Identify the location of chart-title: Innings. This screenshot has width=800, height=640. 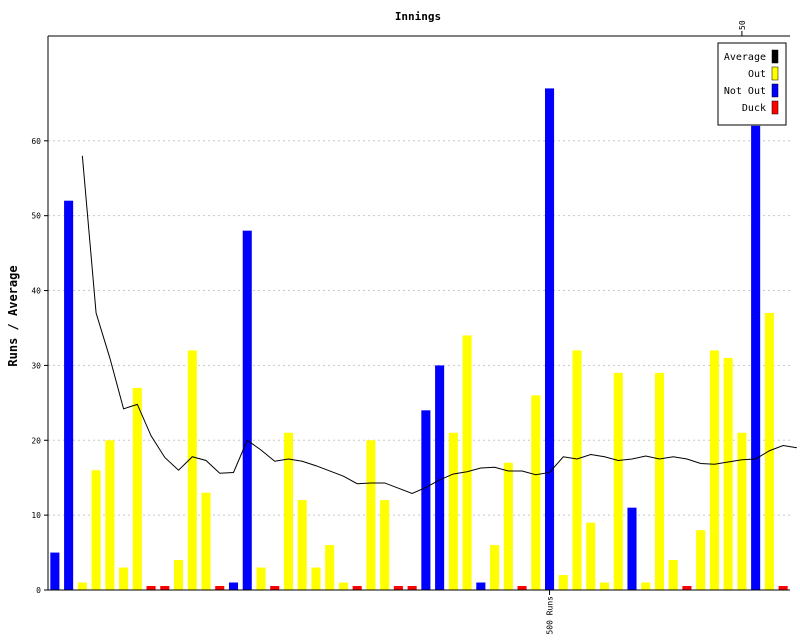
(418, 16).